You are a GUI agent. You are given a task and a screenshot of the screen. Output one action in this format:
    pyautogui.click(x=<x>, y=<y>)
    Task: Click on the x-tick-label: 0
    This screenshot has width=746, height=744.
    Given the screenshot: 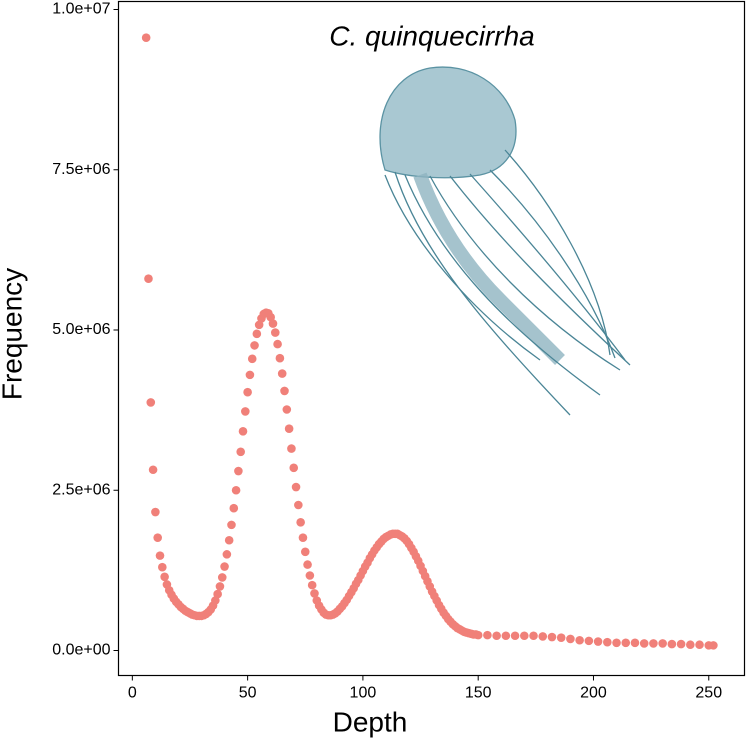 What is the action you would take?
    pyautogui.click(x=132, y=693)
    